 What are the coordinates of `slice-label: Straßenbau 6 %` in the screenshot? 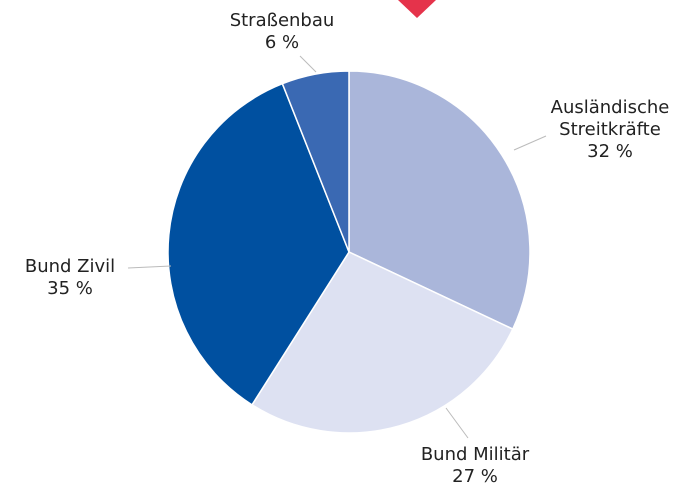 It's located at (282, 32).